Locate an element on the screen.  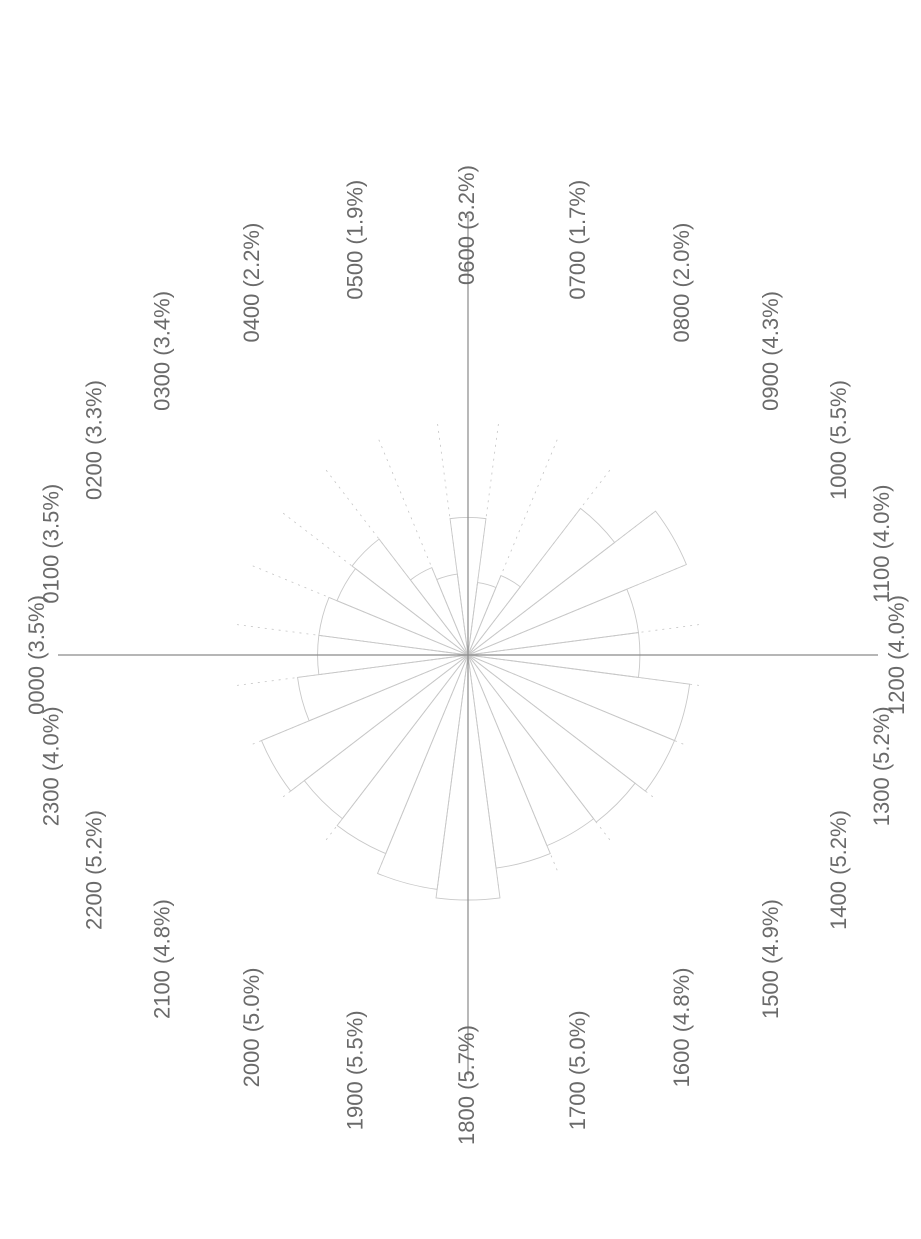
wedge-label-1700: 1700 (5.0%) is located at coordinates (577, 1070).